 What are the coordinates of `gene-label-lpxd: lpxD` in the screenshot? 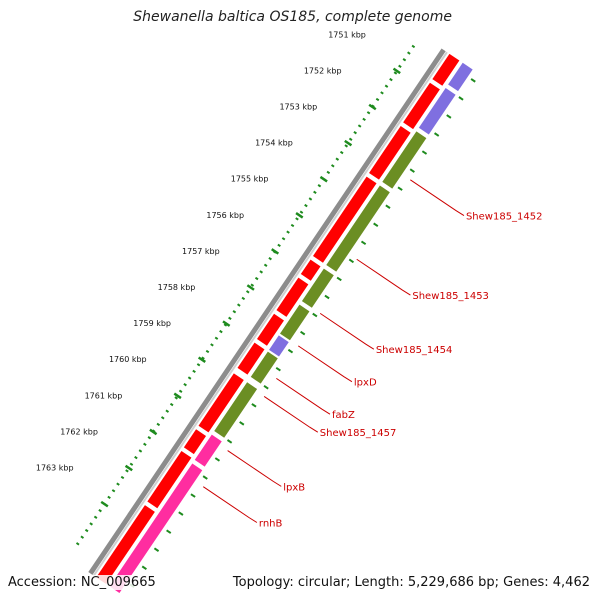 It's located at (365, 383).